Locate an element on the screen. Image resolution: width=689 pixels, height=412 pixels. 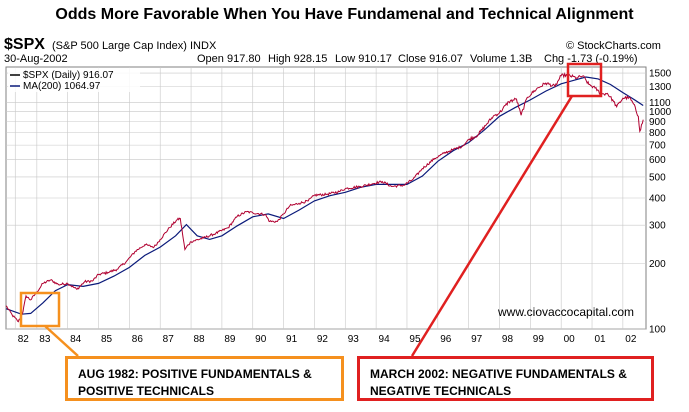
x-tick-label: 86 is located at coordinates (138, 339).